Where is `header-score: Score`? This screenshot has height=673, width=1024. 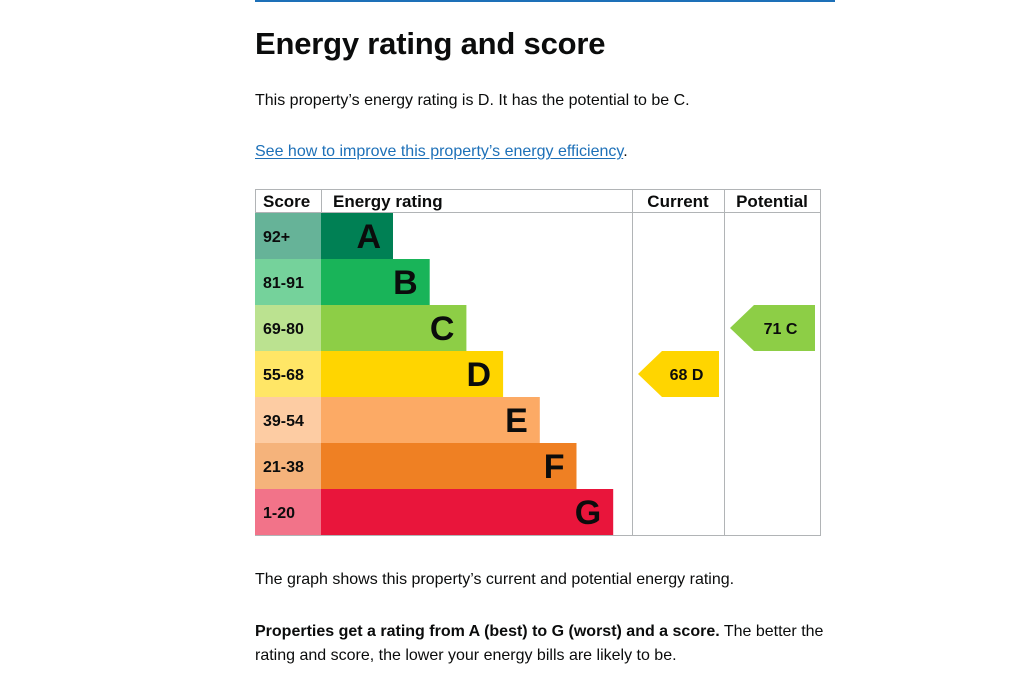
header-score: Score is located at coordinates (286, 201).